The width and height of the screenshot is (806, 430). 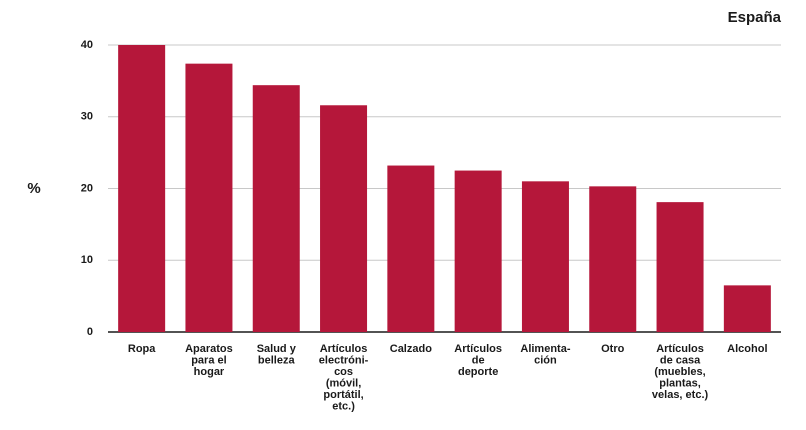 I want to click on category-label: Alimenta-ción, so click(x=545, y=355).